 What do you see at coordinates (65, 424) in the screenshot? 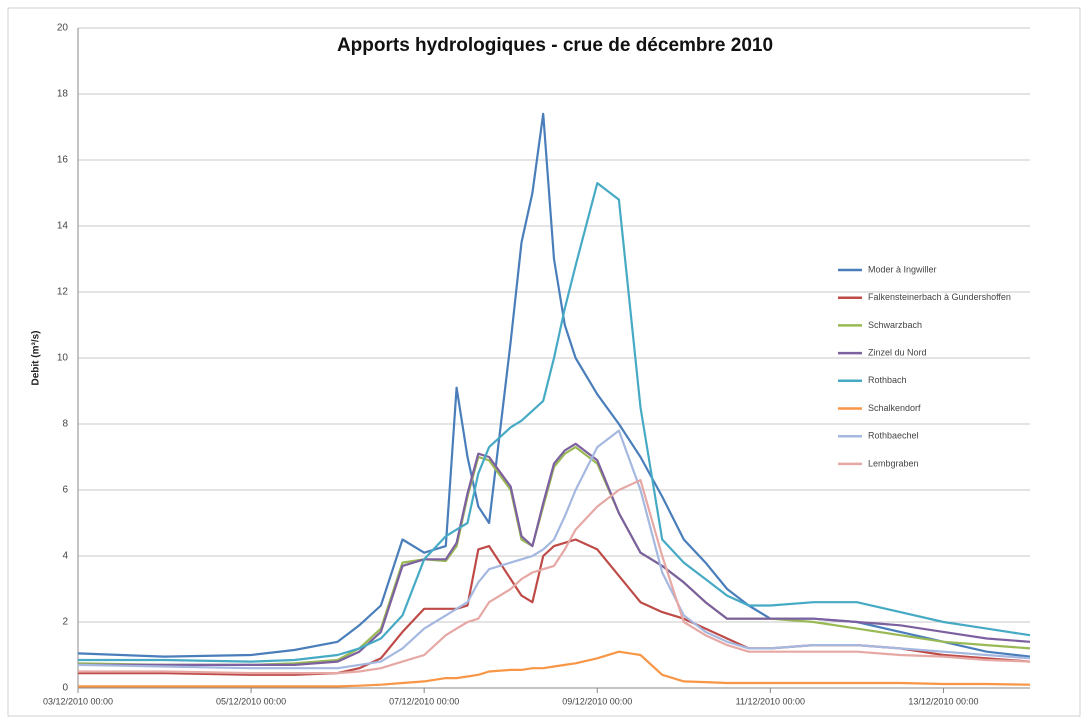
I see `y-tick-label: 8` at bounding box center [65, 424].